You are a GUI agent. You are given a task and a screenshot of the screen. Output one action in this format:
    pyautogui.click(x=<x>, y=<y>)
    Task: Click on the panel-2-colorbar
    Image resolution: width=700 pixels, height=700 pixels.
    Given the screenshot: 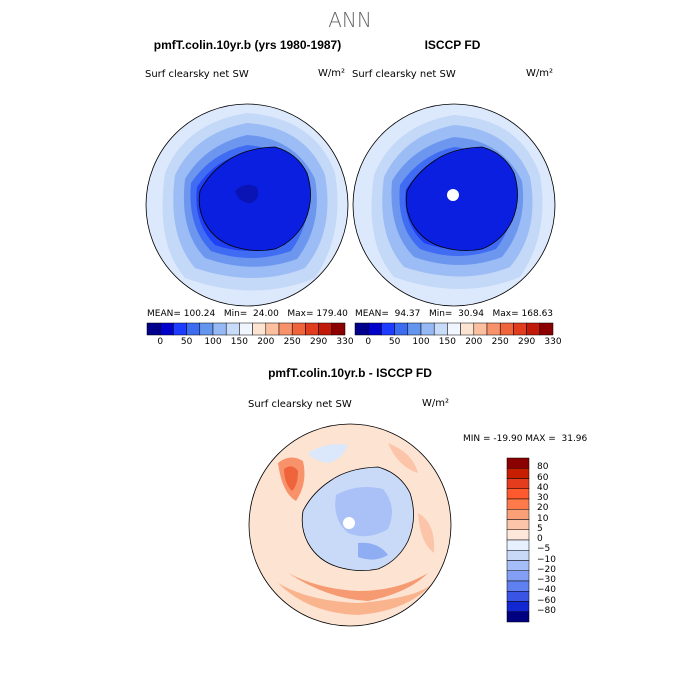 What is the action you would take?
    pyautogui.click(x=454, y=329)
    